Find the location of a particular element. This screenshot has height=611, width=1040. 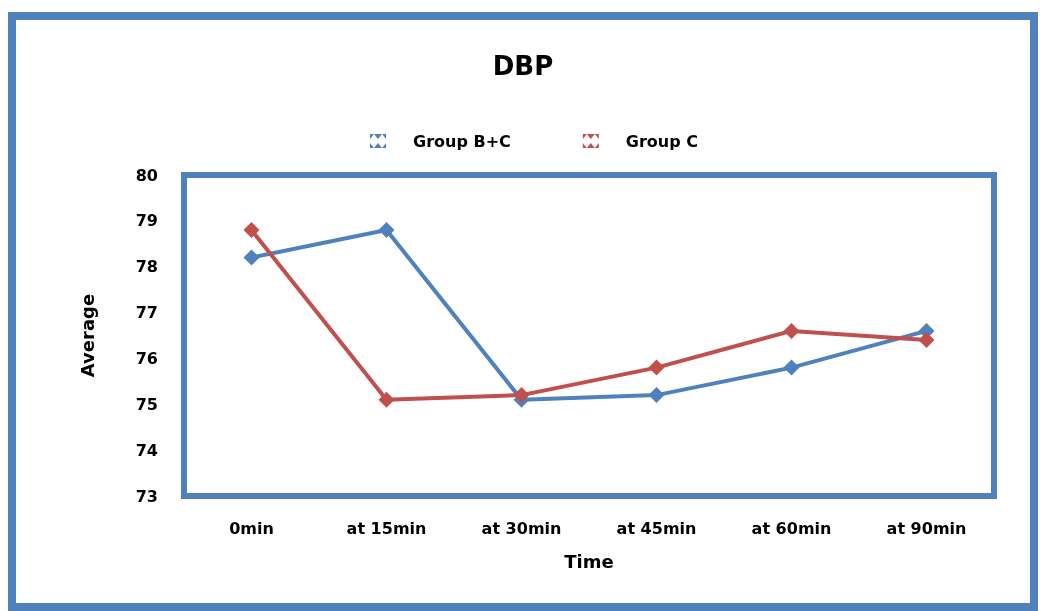

x-tick-label: at 90min is located at coordinates (926, 528).